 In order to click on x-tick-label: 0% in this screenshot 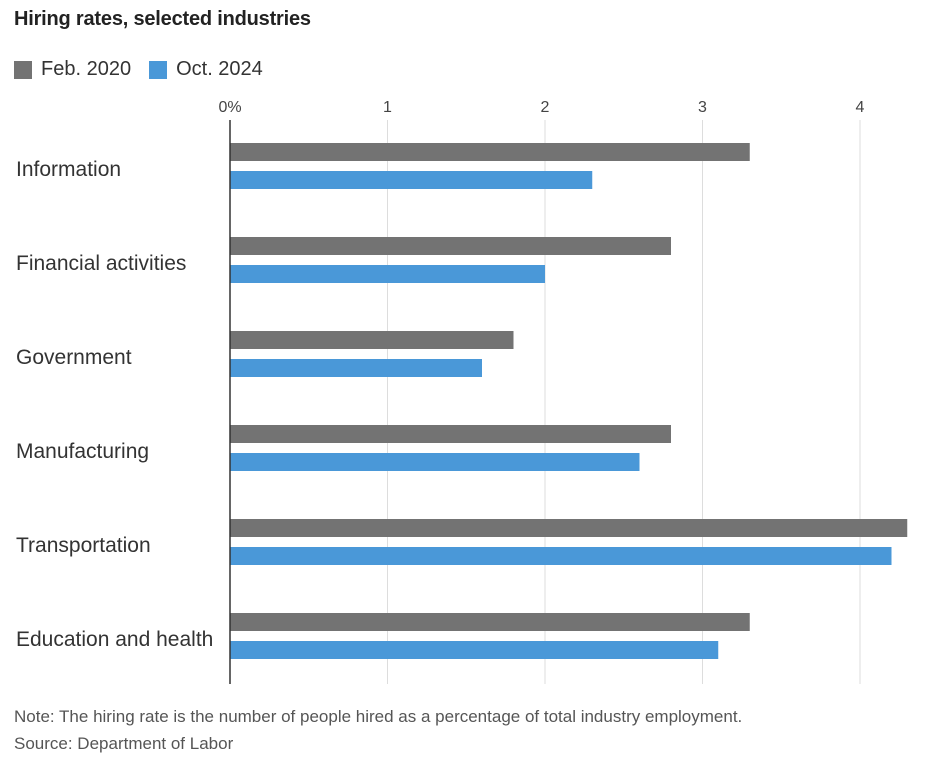, I will do `click(229, 107)`.